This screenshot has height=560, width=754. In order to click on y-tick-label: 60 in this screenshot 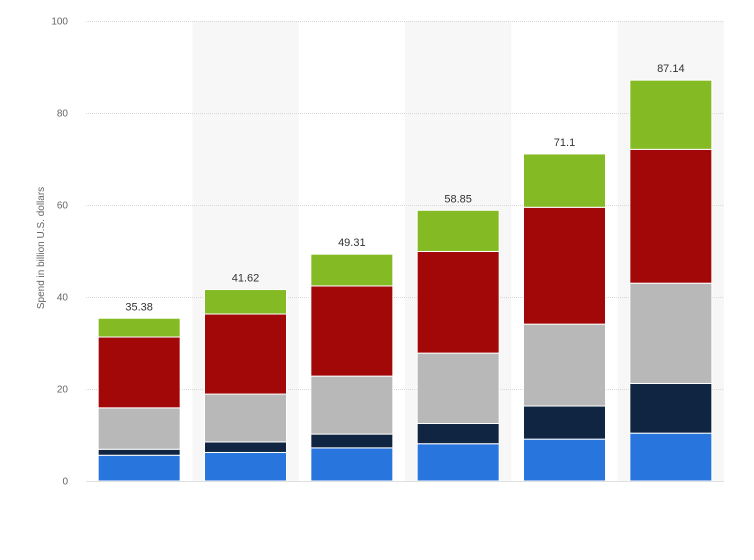, I will do `click(63, 206)`.